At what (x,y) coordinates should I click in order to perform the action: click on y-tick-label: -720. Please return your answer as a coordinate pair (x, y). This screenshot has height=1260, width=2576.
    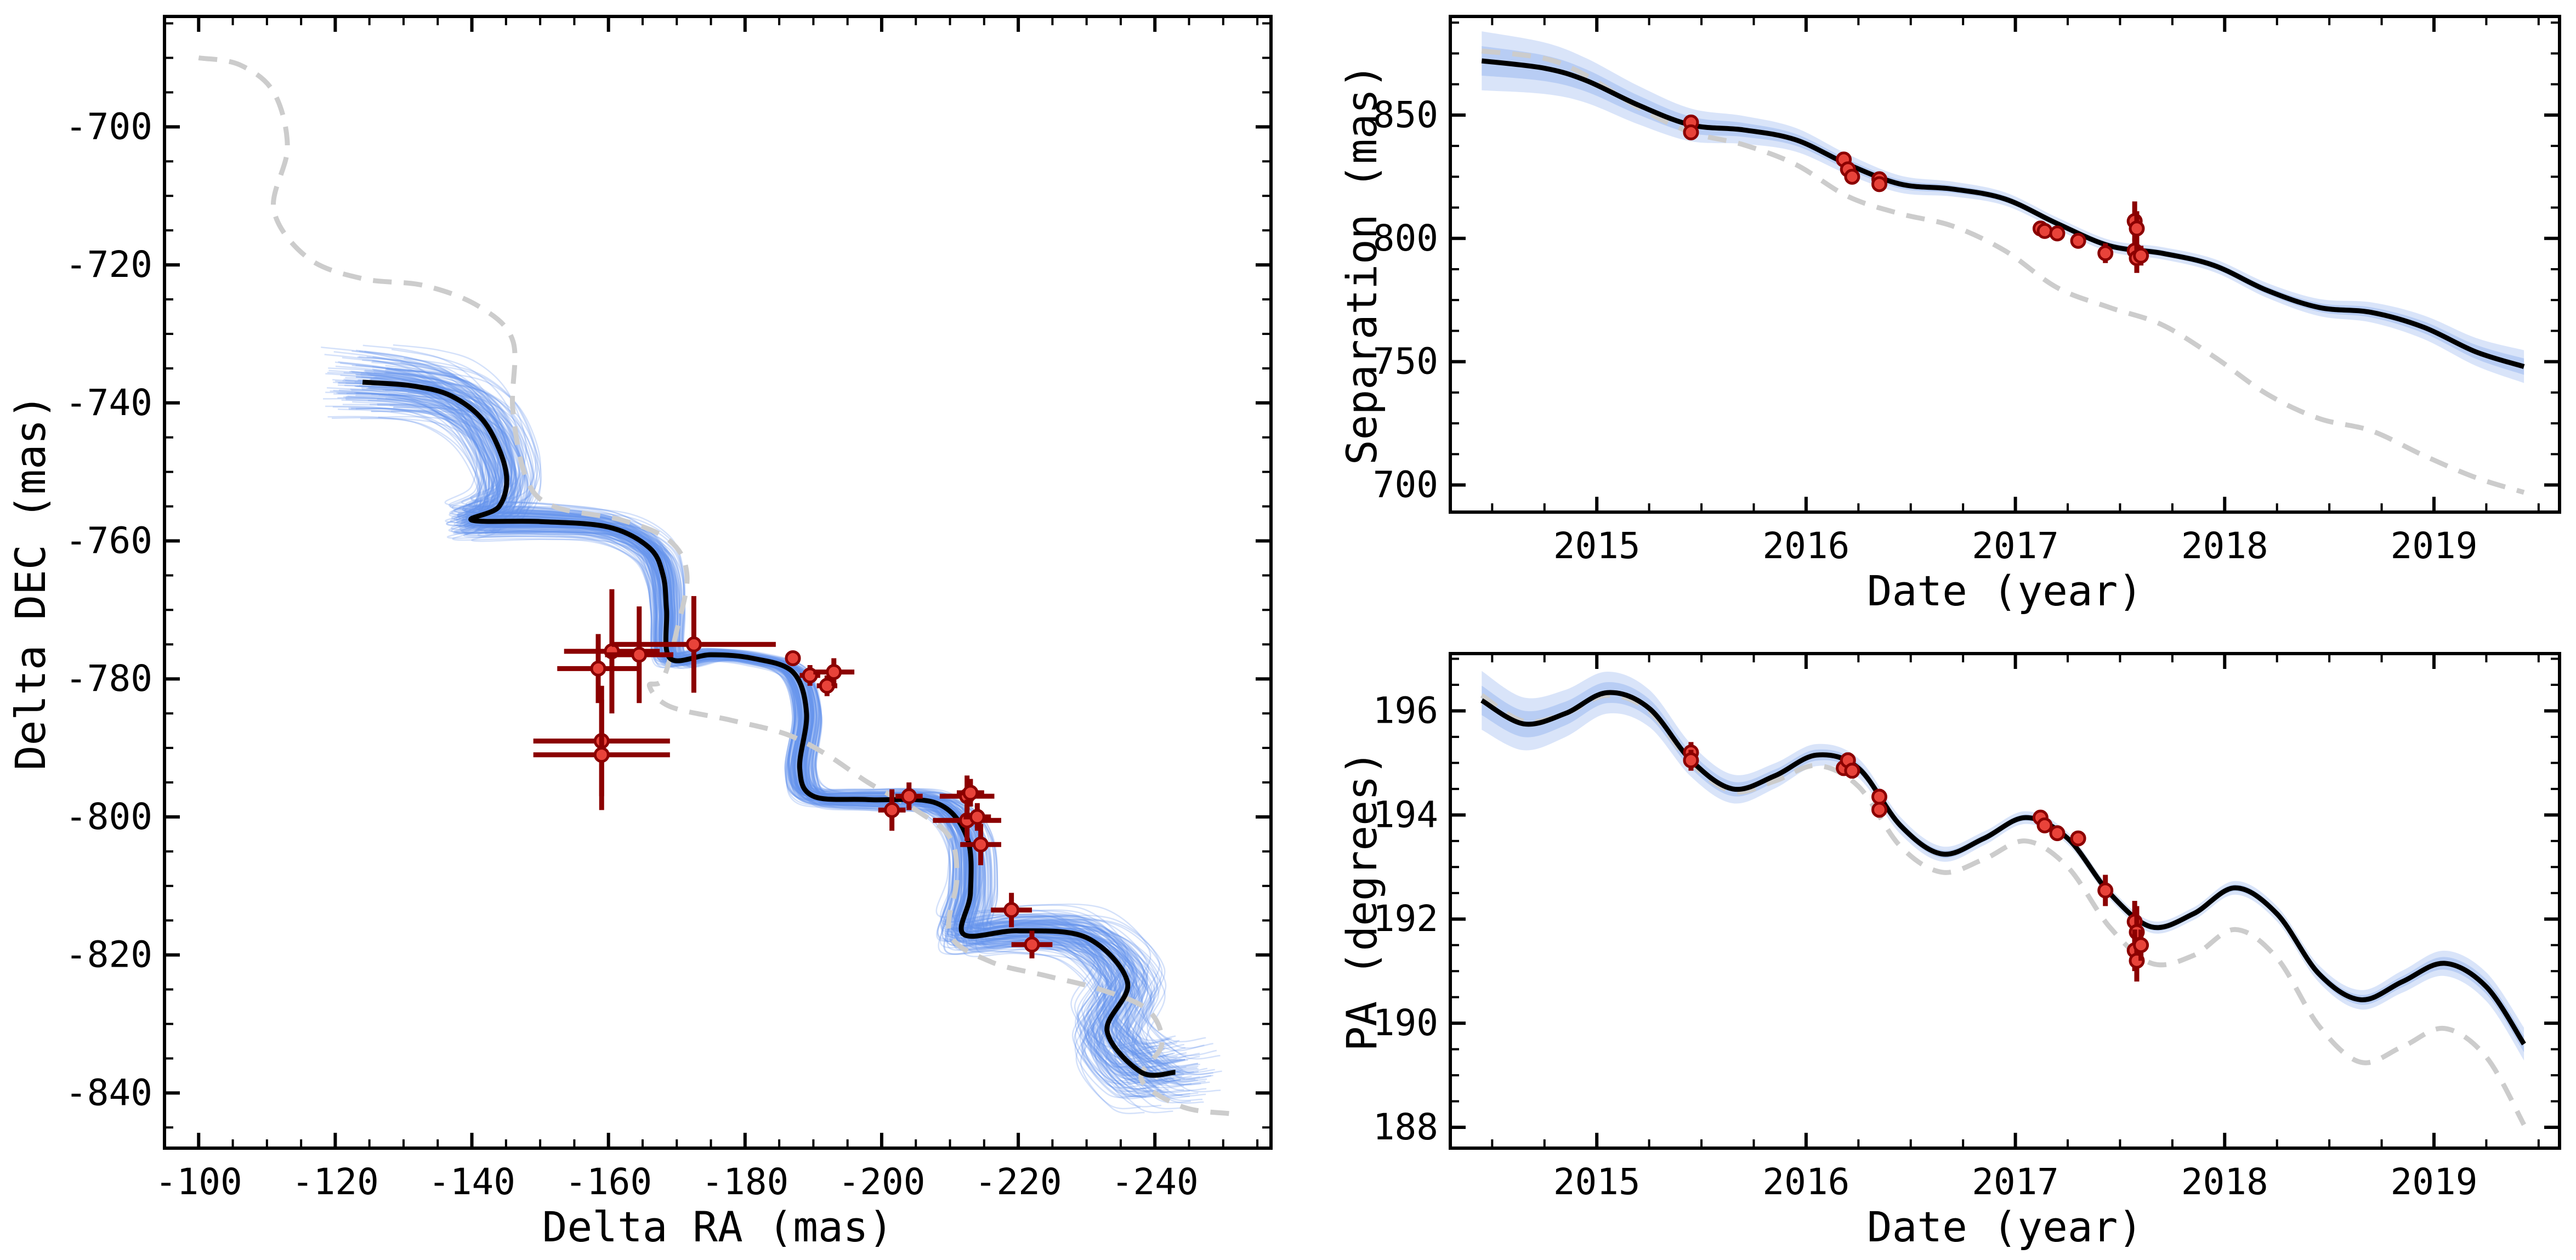
    Looking at the image, I should click on (109, 264).